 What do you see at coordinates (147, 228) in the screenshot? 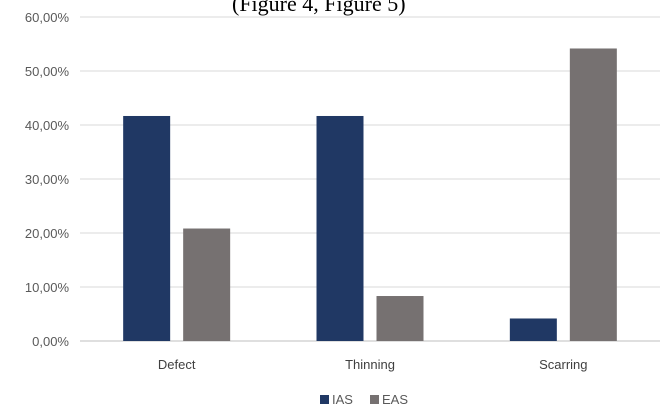
I see `bar-ias-defect` at bounding box center [147, 228].